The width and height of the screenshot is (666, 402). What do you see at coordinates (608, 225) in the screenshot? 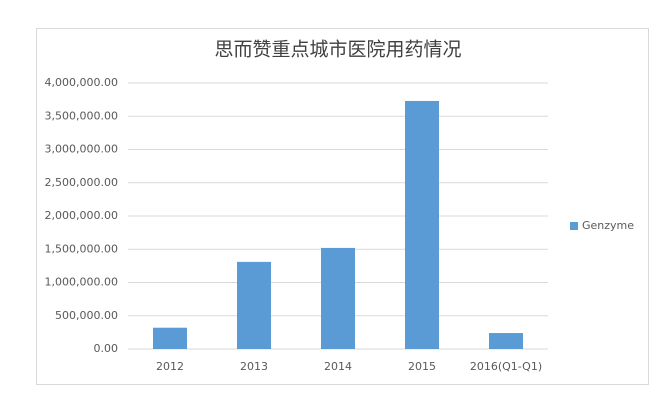
I see `legend-label: Genzyme` at bounding box center [608, 225].